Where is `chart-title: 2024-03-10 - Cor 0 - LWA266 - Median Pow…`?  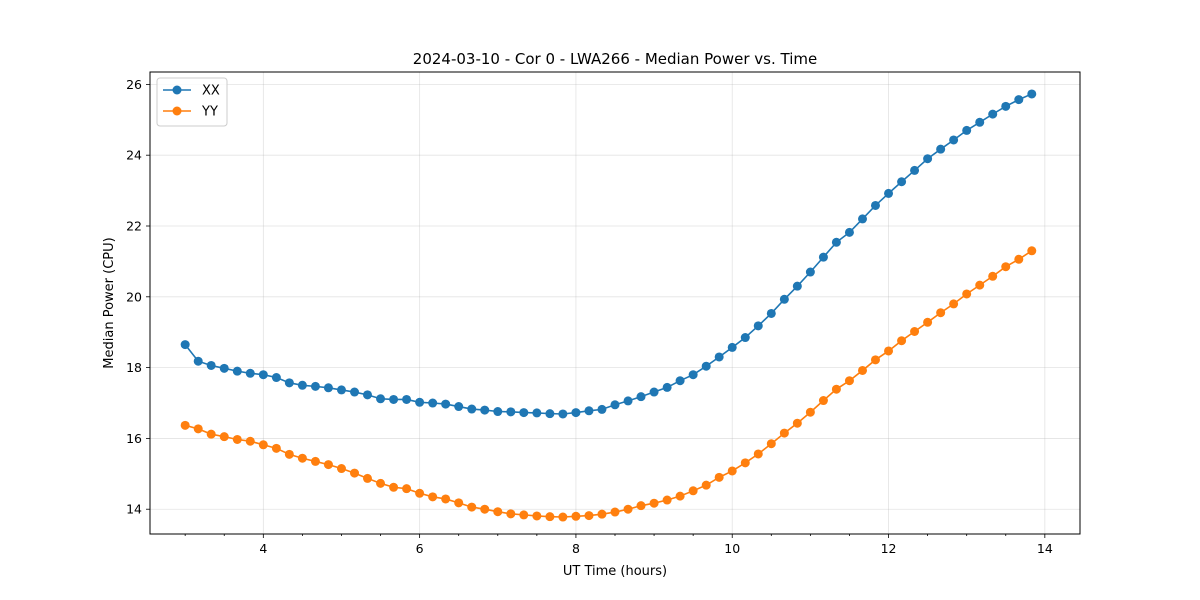 chart-title: 2024-03-10 - Cor 0 - LWA266 - Median Pow… is located at coordinates (615, 59).